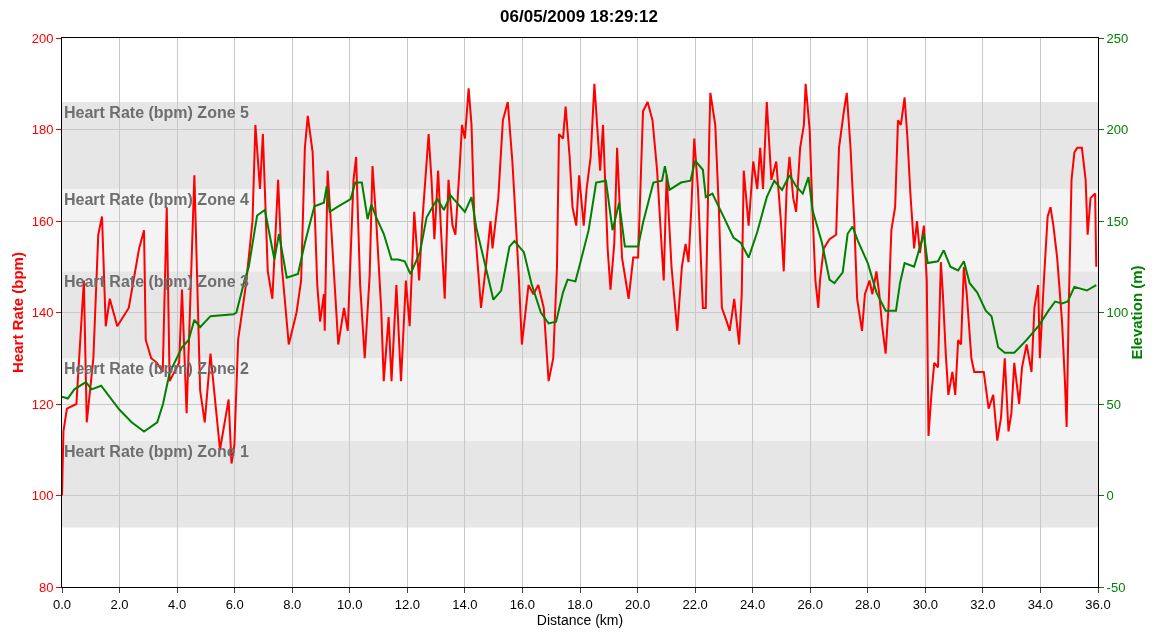  I want to click on band-label: Heart Rate (bpm) Zone 4, so click(157, 199).